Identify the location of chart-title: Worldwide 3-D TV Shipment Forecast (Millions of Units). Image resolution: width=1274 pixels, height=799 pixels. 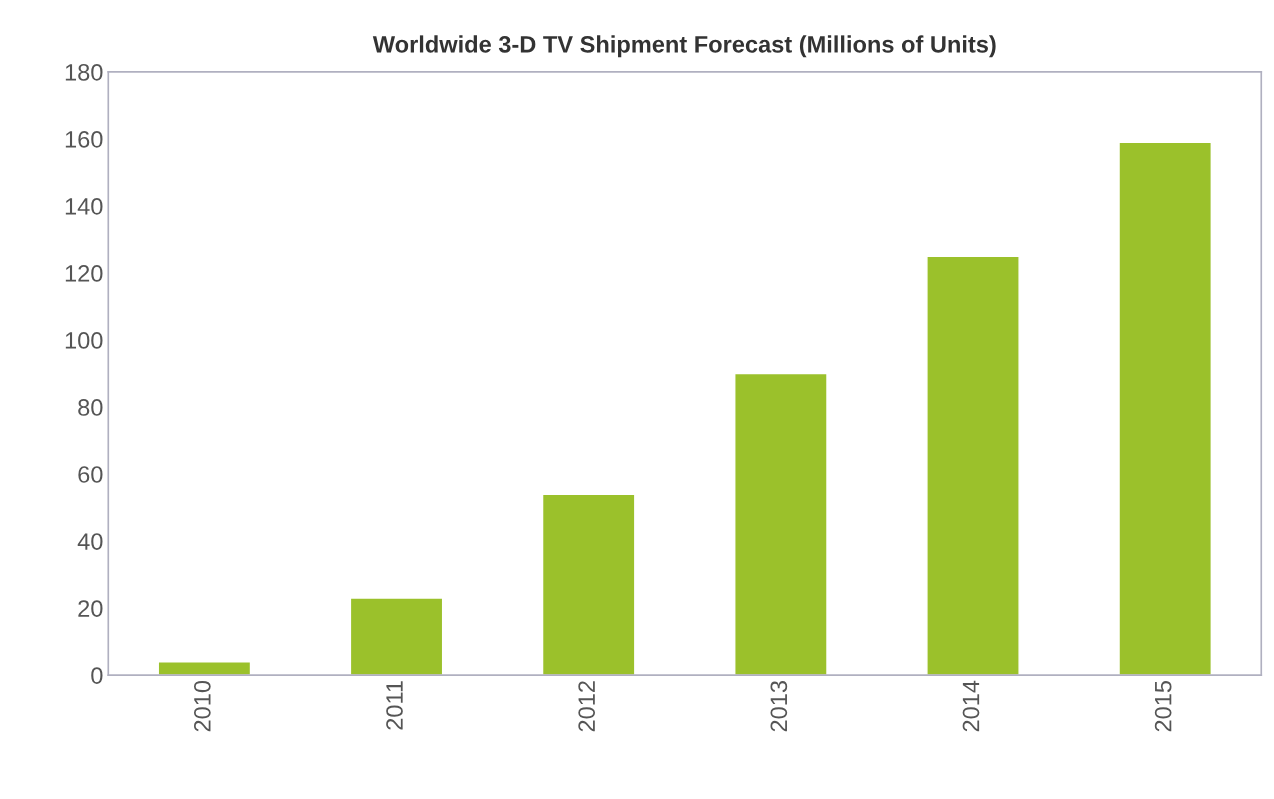
(684, 46).